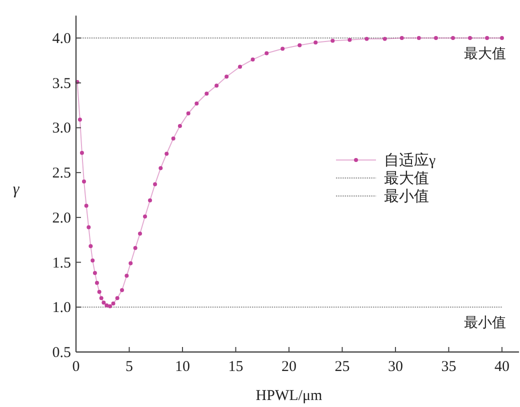 The height and width of the screenshot is (407, 520). Describe the element at coordinates (289, 396) in the screenshot. I see `x-axis-title: HPWL/μm` at that location.